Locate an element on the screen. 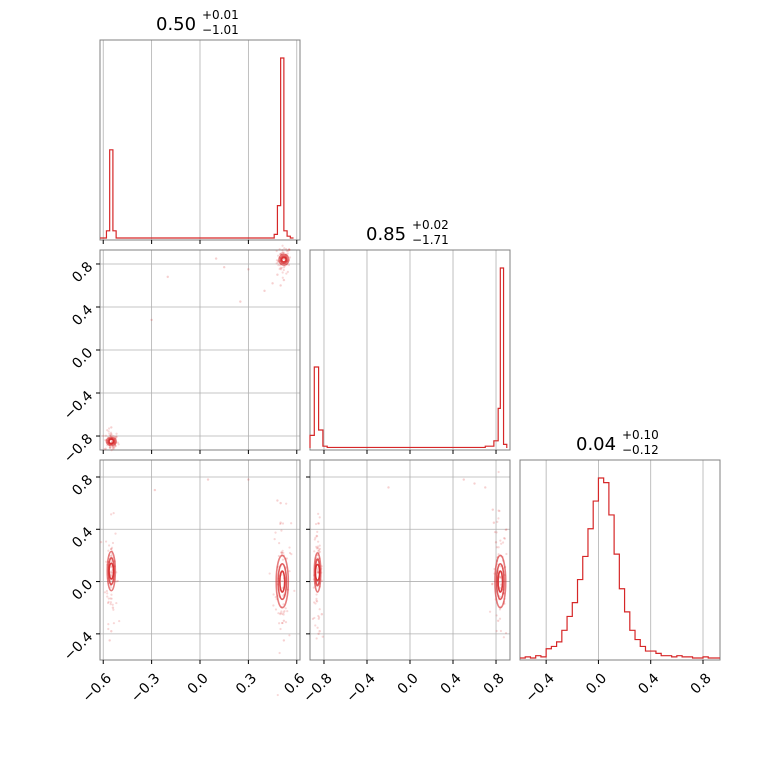 The image size is (760, 760). param-2-ytick-label-3: 0.8 is located at coordinates (82, 485).